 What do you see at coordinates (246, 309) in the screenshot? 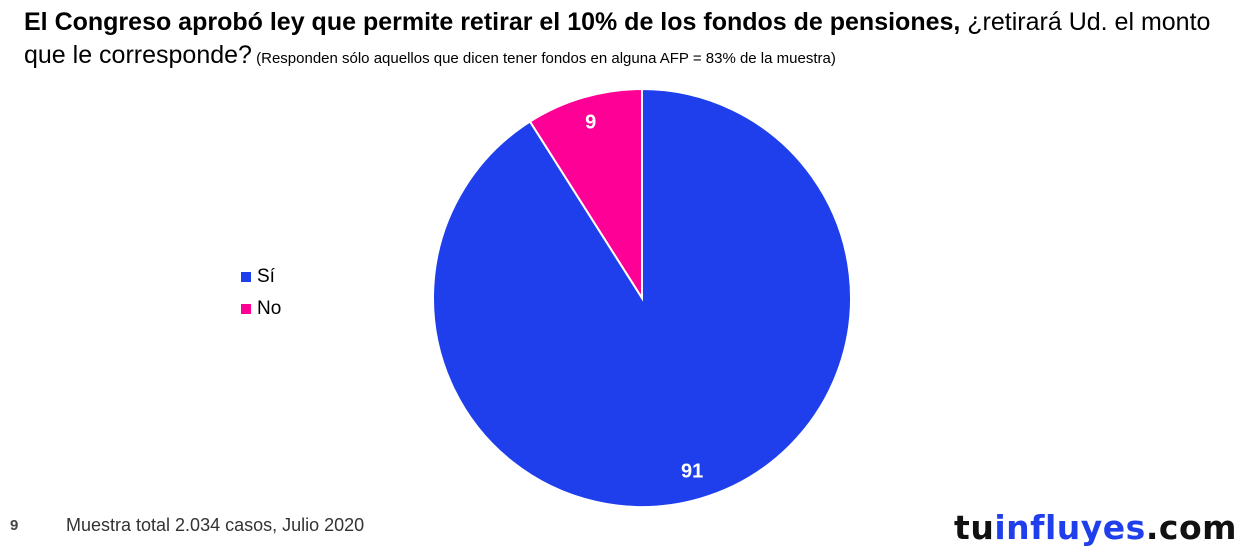
I see `legend-swatch-no` at bounding box center [246, 309].